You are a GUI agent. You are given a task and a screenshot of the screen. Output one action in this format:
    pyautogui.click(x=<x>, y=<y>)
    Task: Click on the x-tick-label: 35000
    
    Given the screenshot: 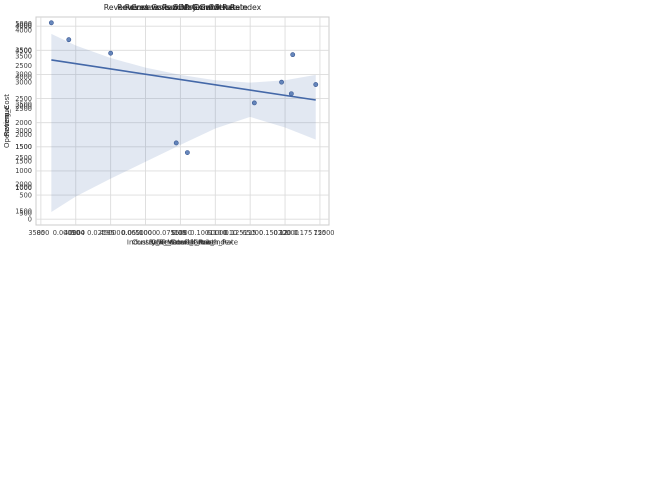 What is the action you would take?
    pyautogui.click(x=38, y=233)
    